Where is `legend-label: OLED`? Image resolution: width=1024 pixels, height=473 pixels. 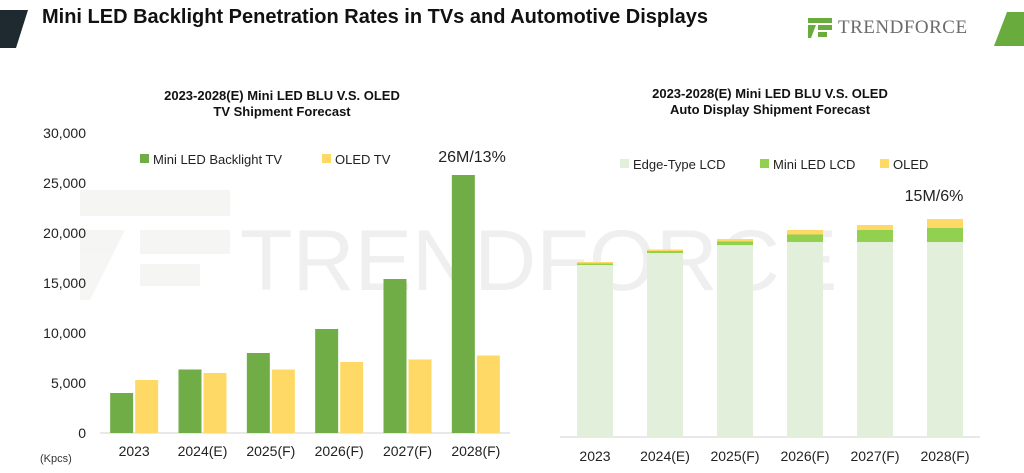
legend-label: OLED is located at coordinates (910, 164).